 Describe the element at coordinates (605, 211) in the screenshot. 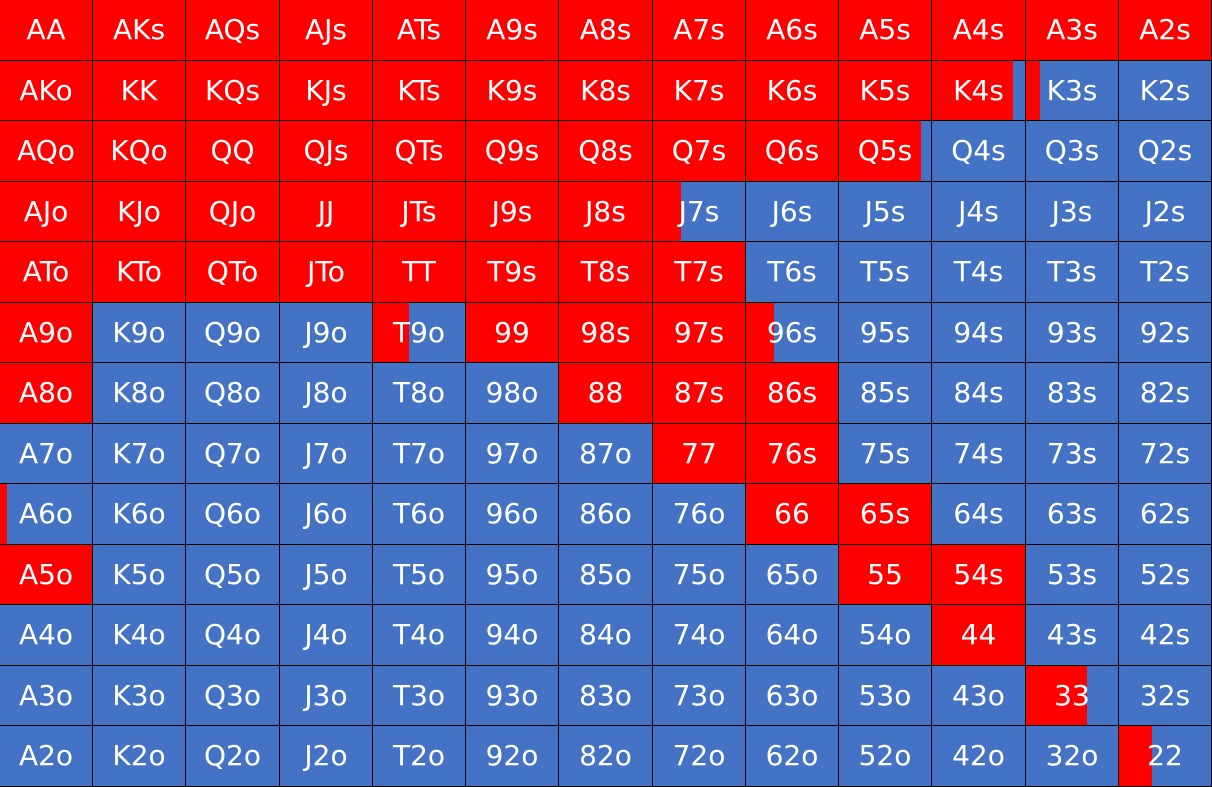

I see `hand-cell: J8s` at that location.